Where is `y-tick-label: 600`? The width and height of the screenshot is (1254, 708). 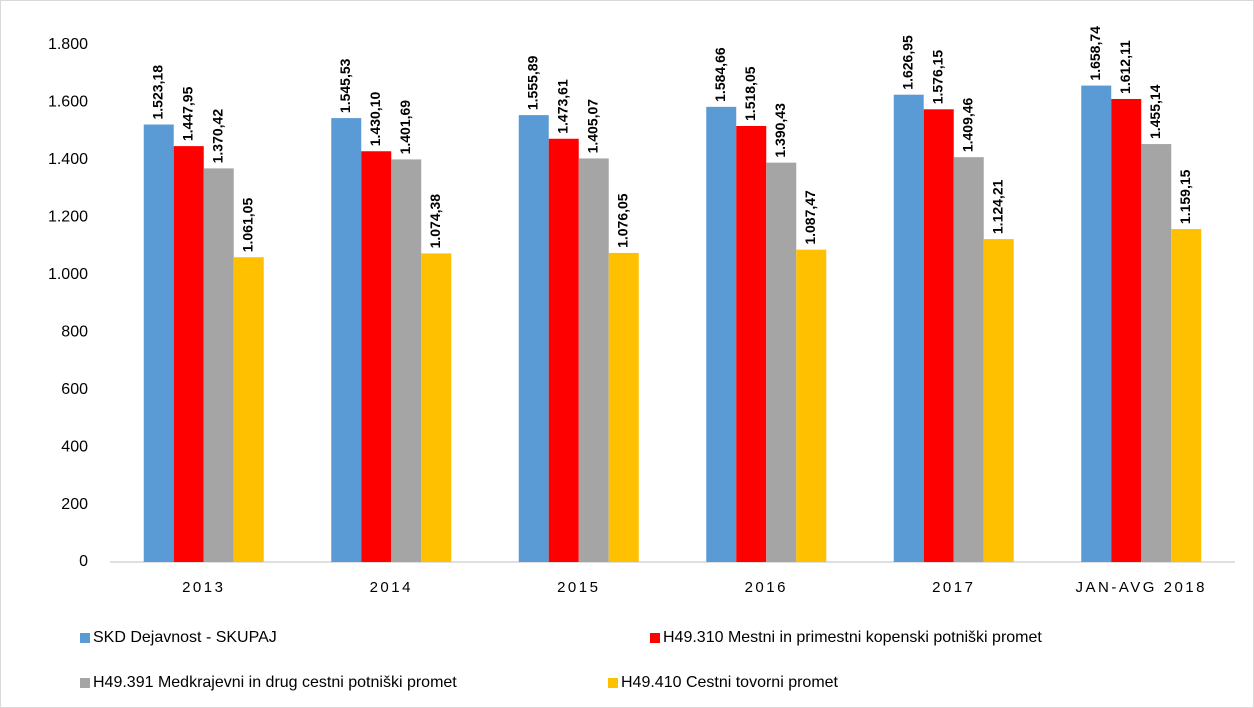 y-tick-label: 600 is located at coordinates (74, 389).